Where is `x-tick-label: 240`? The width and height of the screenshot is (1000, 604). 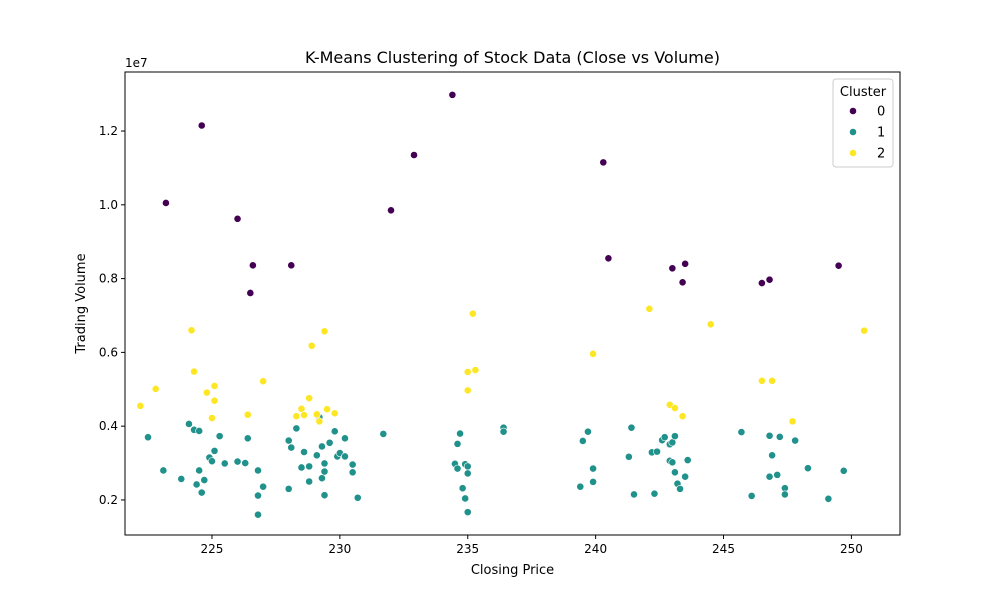
x-tick-label: 240 is located at coordinates (595, 549).